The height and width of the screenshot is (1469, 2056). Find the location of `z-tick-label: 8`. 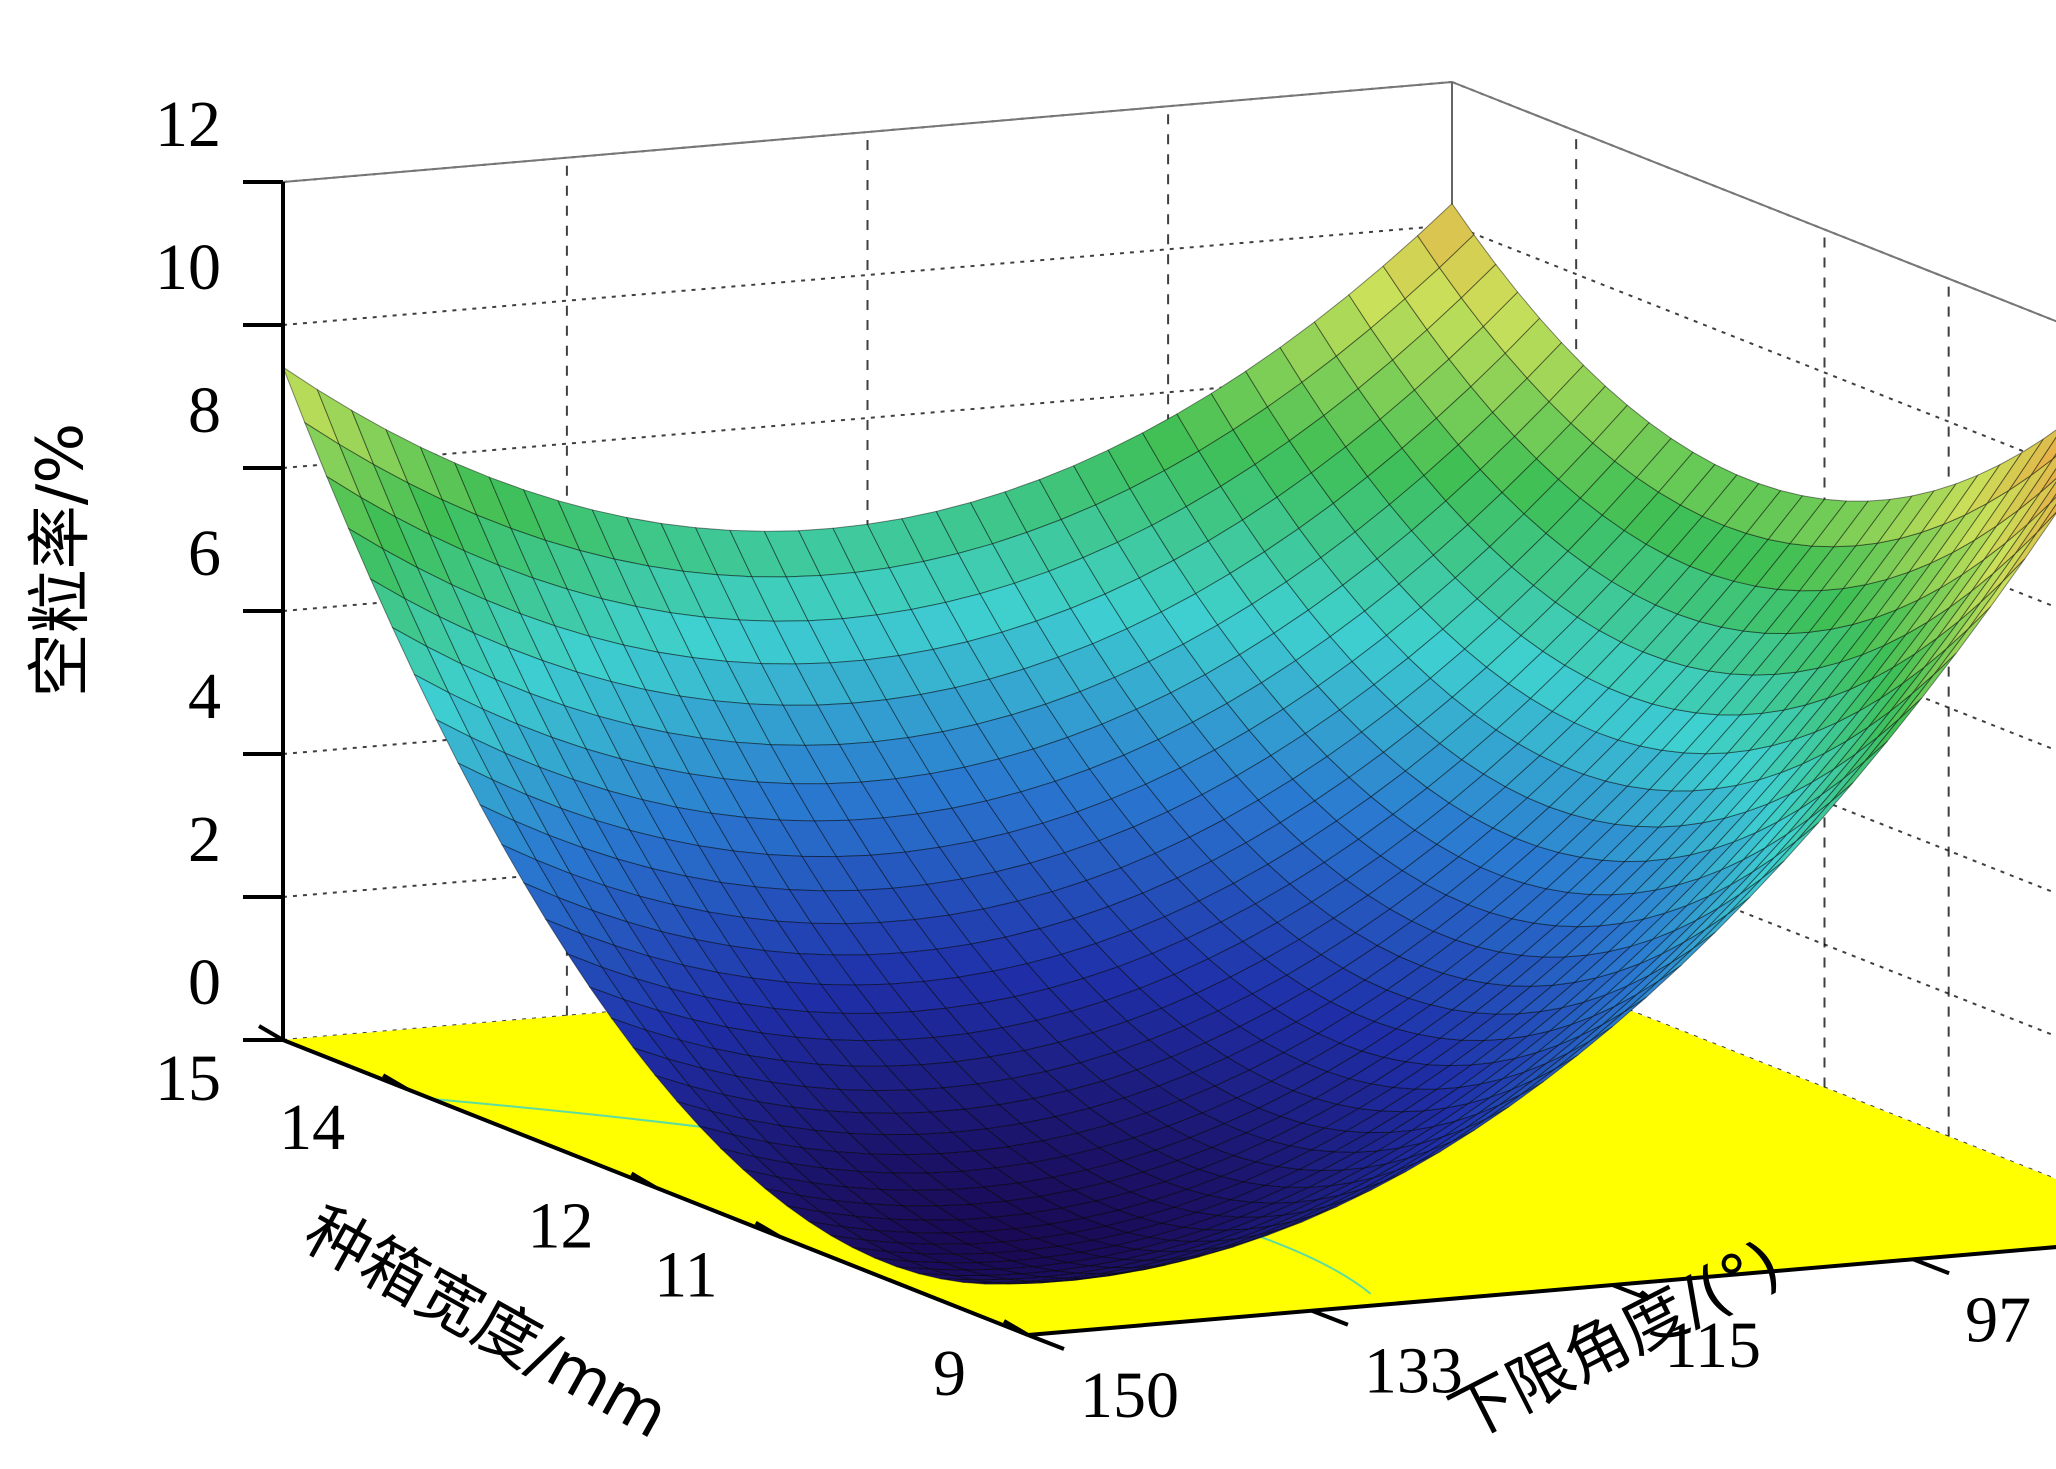

z-tick-label: 8 is located at coordinates (204, 410).